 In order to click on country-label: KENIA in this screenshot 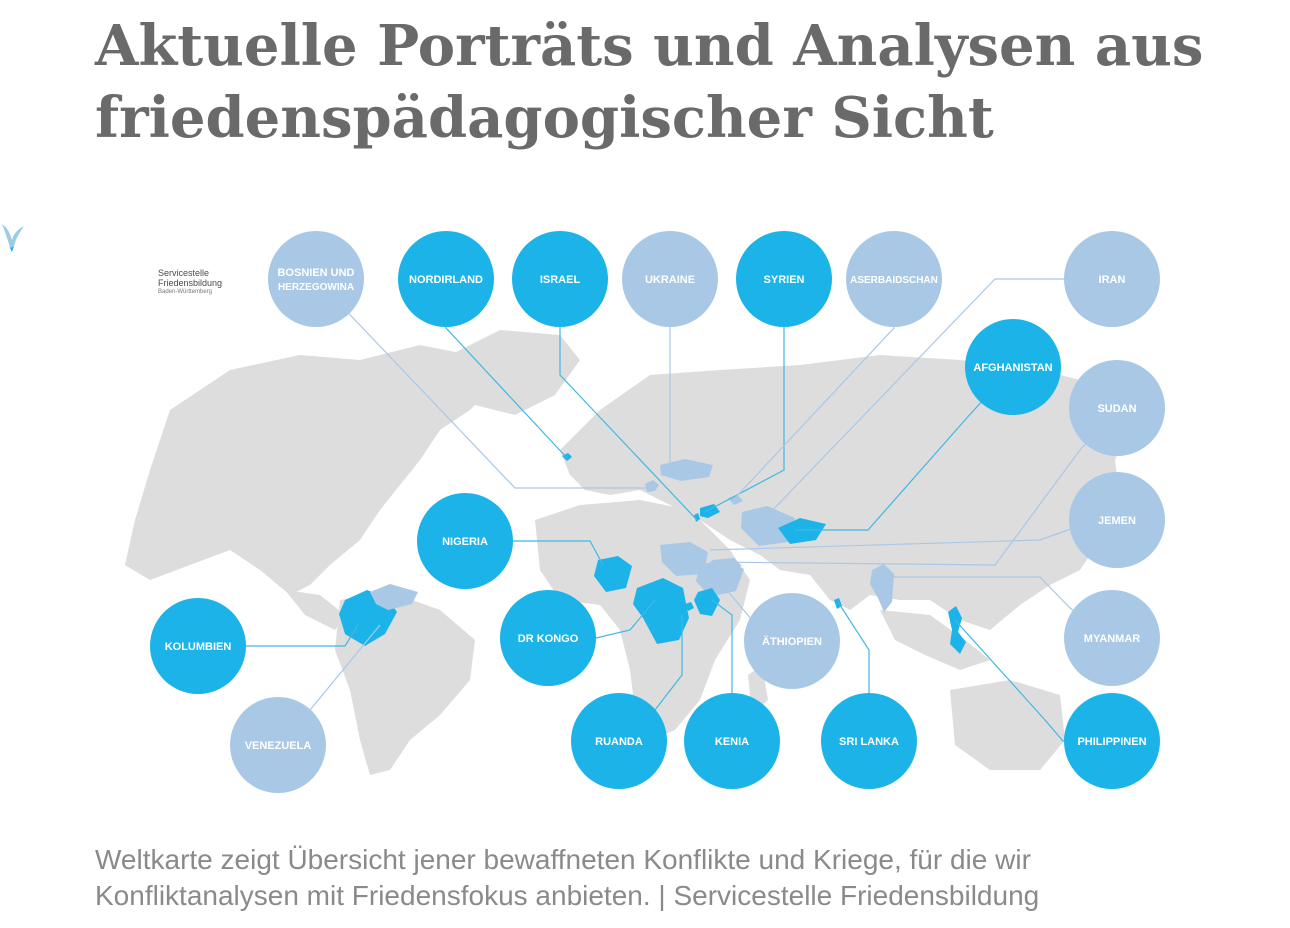, I will do `click(732, 742)`.